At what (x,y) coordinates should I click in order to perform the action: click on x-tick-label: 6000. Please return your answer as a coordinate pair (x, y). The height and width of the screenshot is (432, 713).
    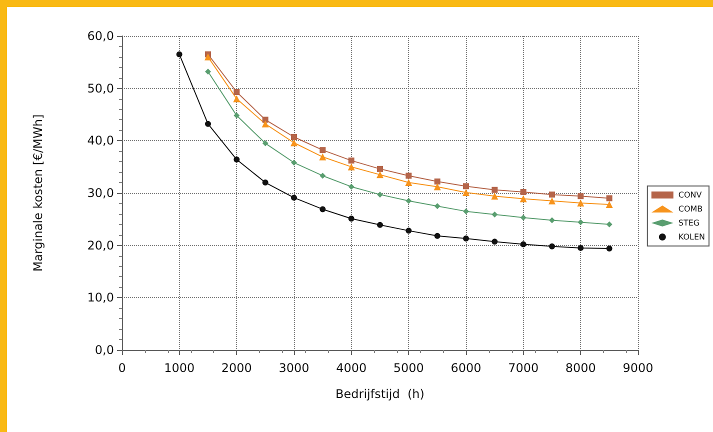
    Looking at the image, I should click on (466, 368).